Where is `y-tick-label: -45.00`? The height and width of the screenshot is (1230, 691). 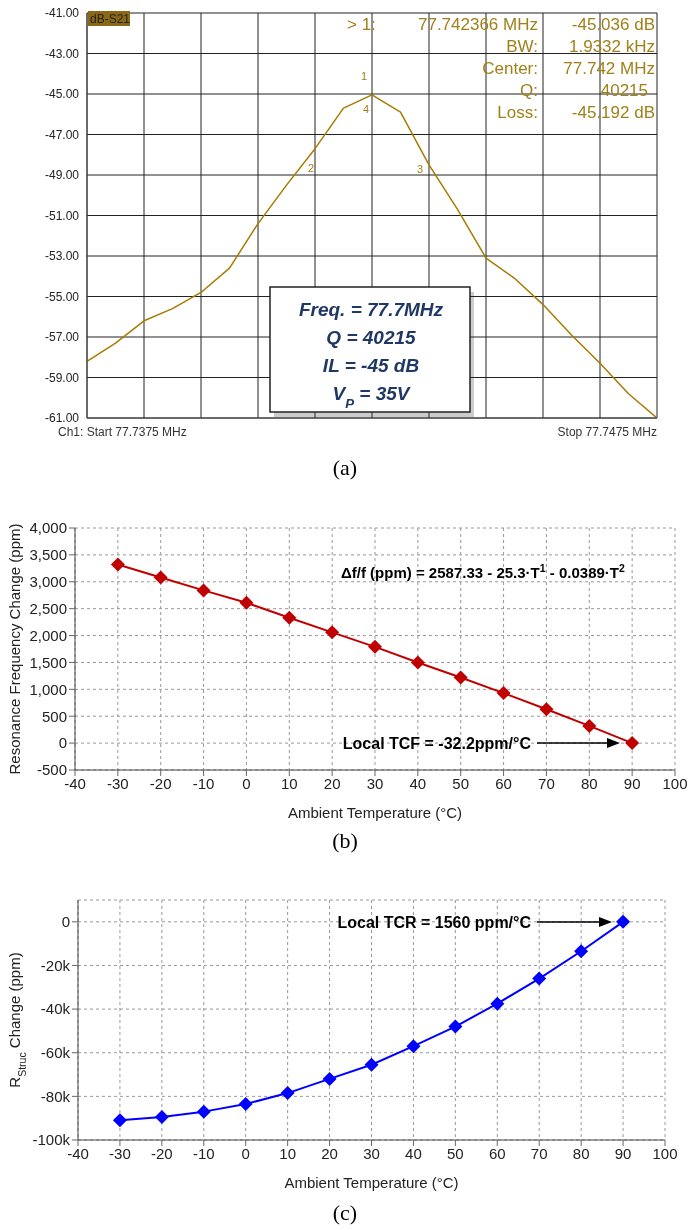 y-tick-label: -45.00 is located at coordinates (62, 94).